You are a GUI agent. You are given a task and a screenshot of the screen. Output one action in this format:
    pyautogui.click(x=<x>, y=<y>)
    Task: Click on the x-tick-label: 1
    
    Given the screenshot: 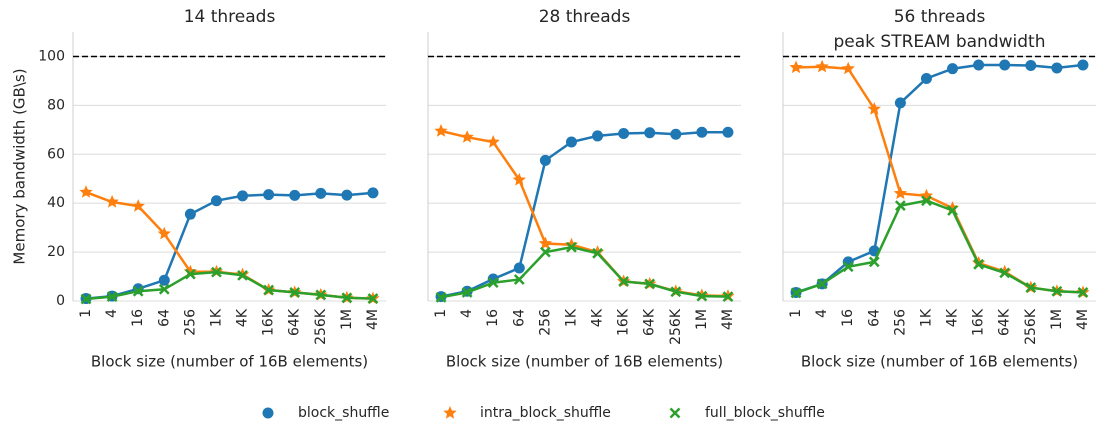 What is the action you would take?
    pyautogui.click(x=441, y=313)
    